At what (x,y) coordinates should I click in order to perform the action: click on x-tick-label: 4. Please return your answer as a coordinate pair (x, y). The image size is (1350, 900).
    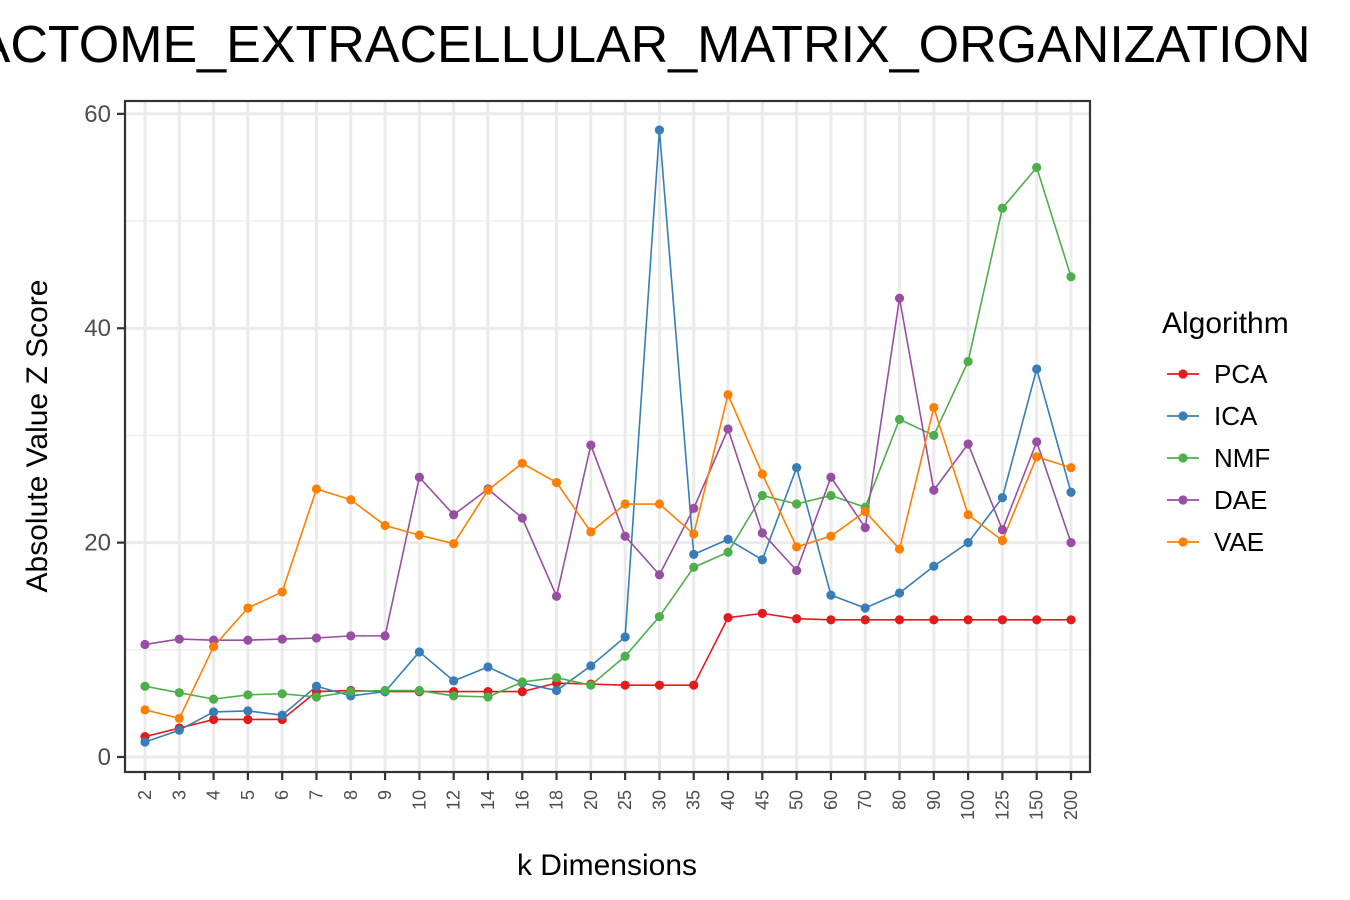
    Looking at the image, I should click on (214, 795).